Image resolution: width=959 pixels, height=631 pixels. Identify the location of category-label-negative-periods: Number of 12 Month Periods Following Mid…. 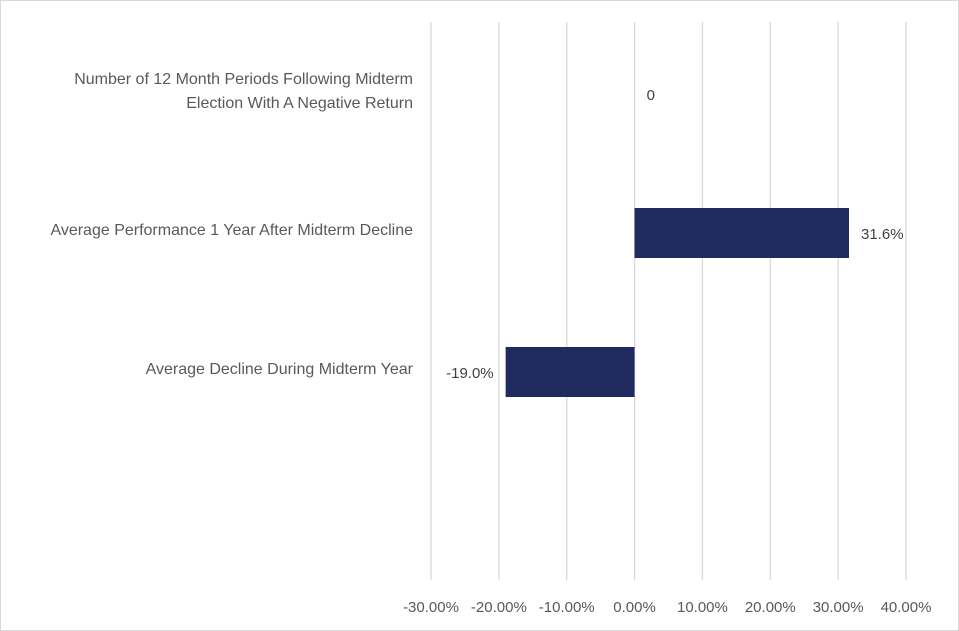
(210, 92).